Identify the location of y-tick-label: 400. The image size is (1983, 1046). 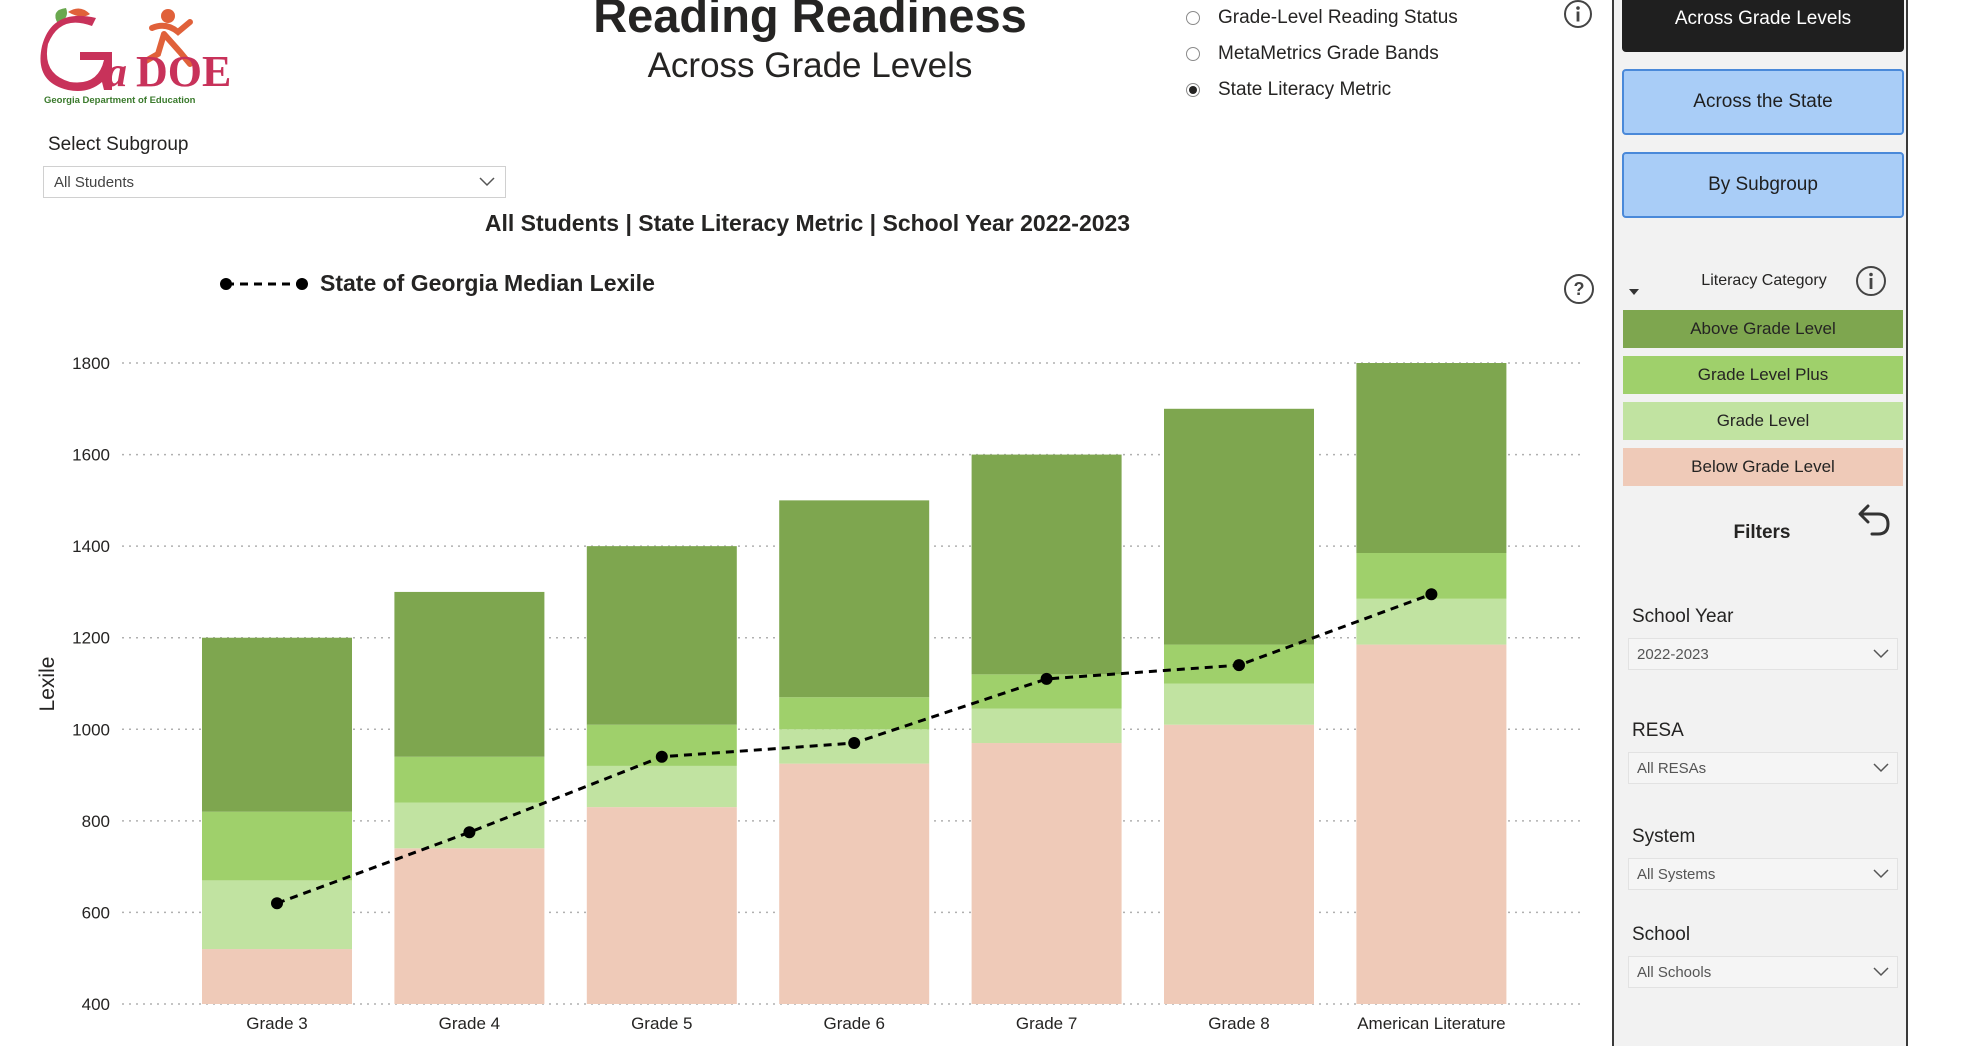
(96, 1004).